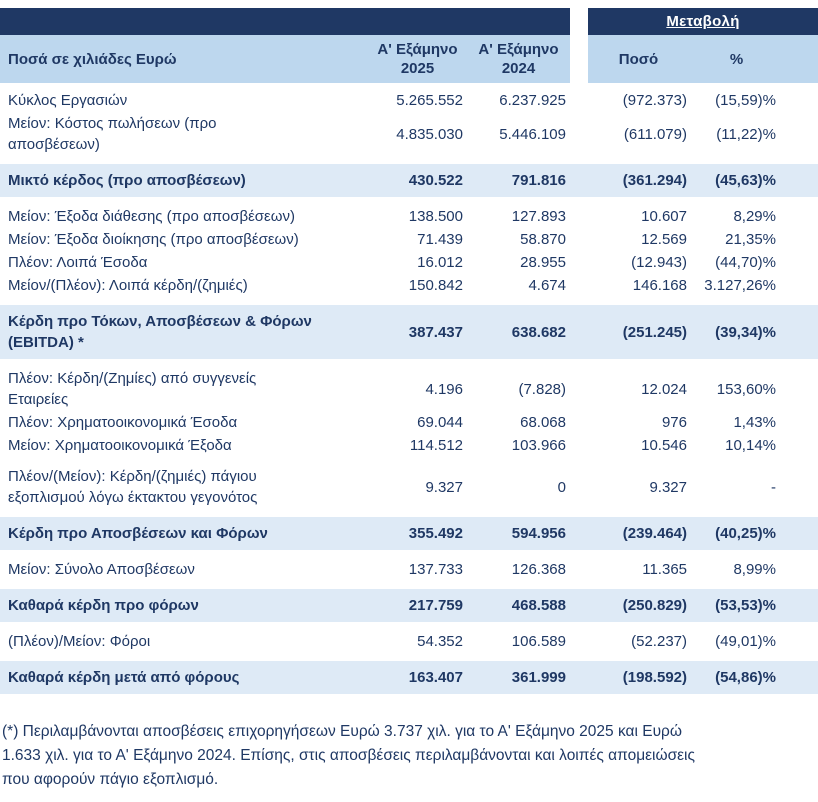 The height and width of the screenshot is (802, 818). What do you see at coordinates (78, 262) in the screenshot?
I see `row-label: Πλέον: Λοιπά Έσοδα` at bounding box center [78, 262].